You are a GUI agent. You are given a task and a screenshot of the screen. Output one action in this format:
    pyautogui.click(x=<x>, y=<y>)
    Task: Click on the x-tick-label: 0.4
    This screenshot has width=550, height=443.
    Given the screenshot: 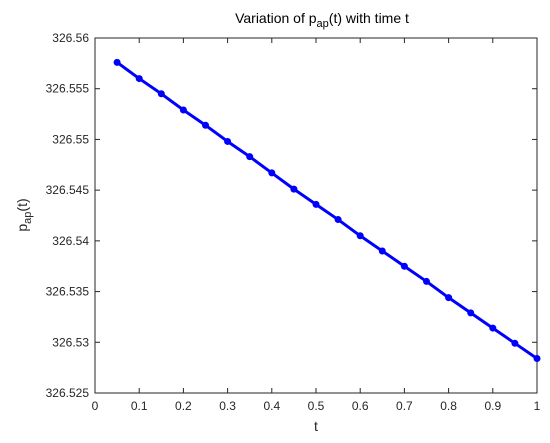 What is the action you would take?
    pyautogui.click(x=271, y=406)
    